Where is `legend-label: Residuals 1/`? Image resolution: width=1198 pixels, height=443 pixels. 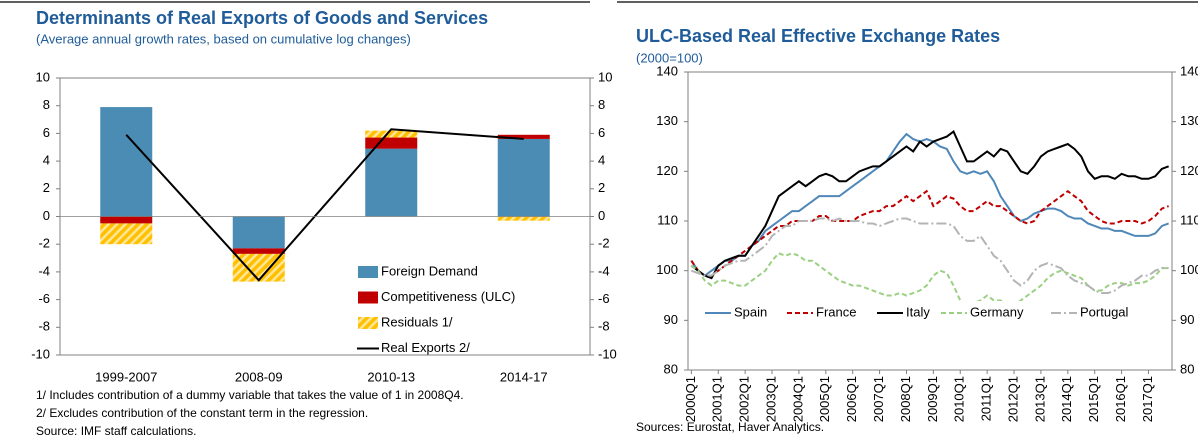 legend-label: Residuals 1/ is located at coordinates (417, 321).